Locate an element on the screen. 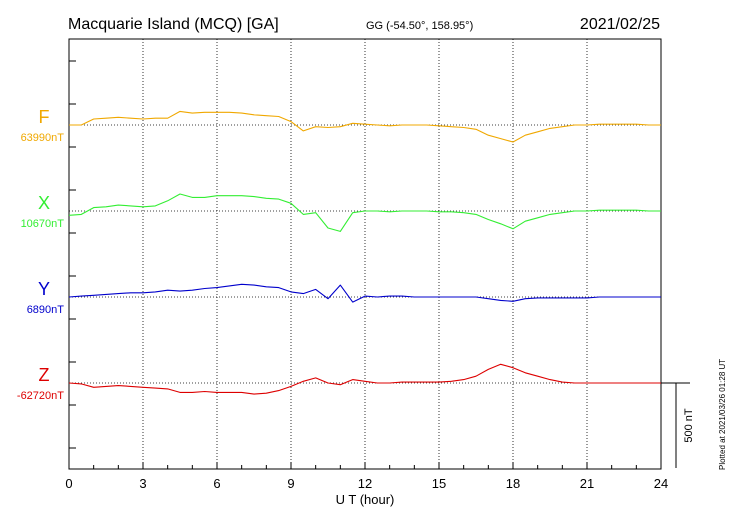  x-tick-label: 6 is located at coordinates (216, 483).